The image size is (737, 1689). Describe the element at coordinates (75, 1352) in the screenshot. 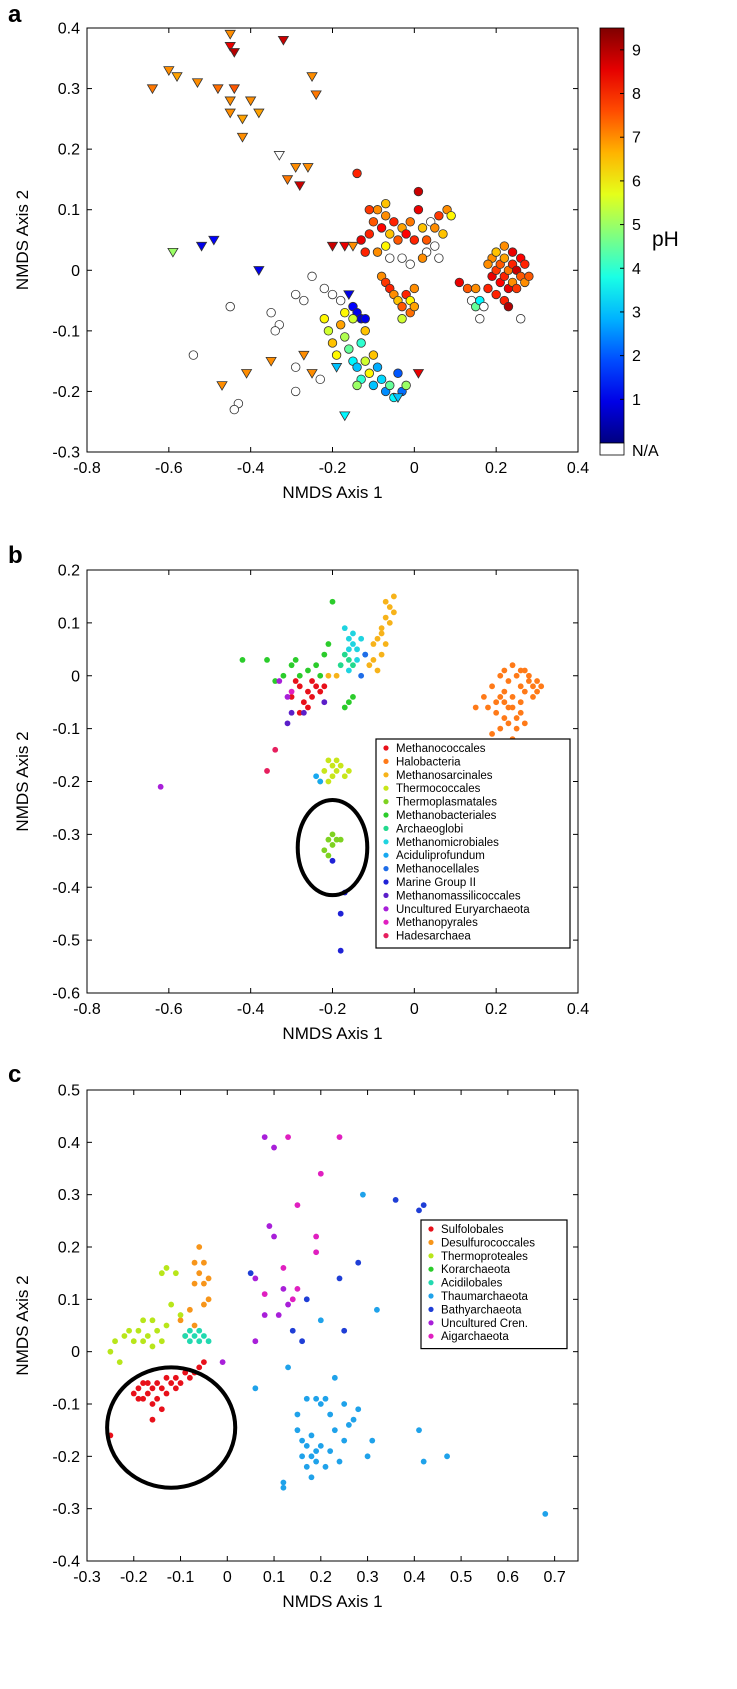

I see `y-tick-label: 0` at that location.